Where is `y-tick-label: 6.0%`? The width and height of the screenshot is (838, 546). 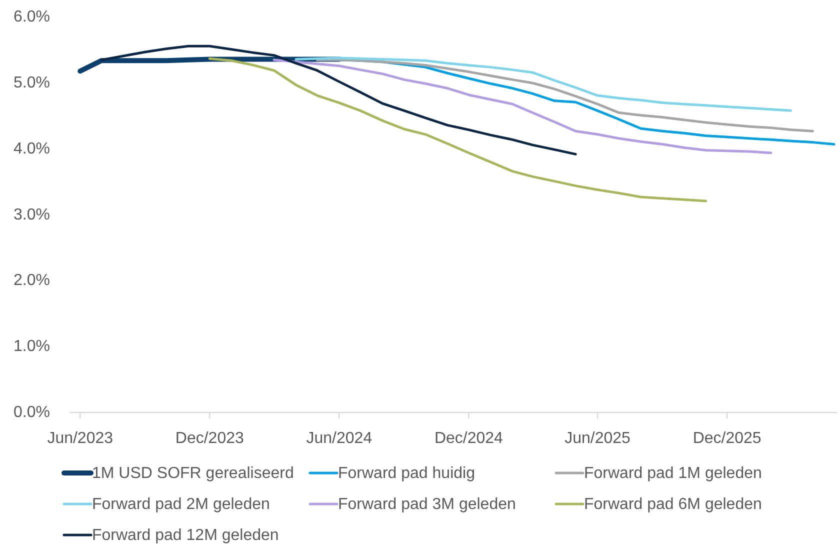 y-tick-label: 6.0% is located at coordinates (32, 17).